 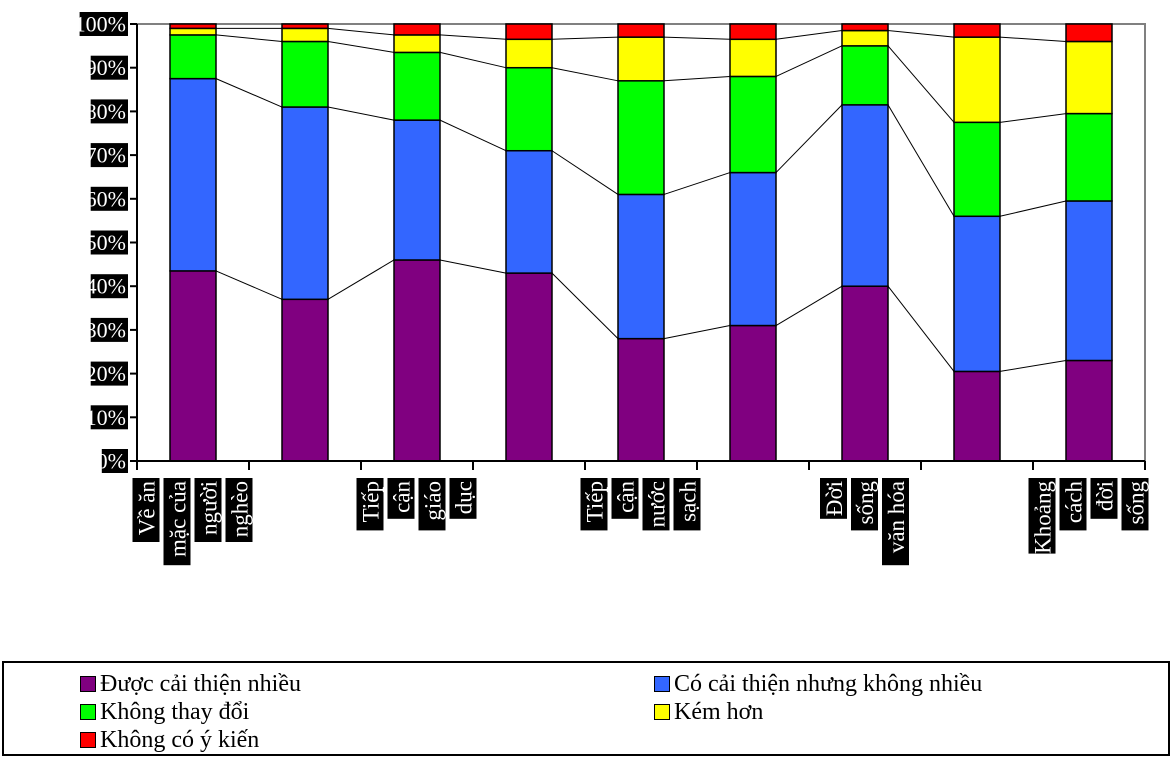 What do you see at coordinates (818, 684) in the screenshot?
I see `legend-item-2: Có cải thiện nhưng không nhiều` at bounding box center [818, 684].